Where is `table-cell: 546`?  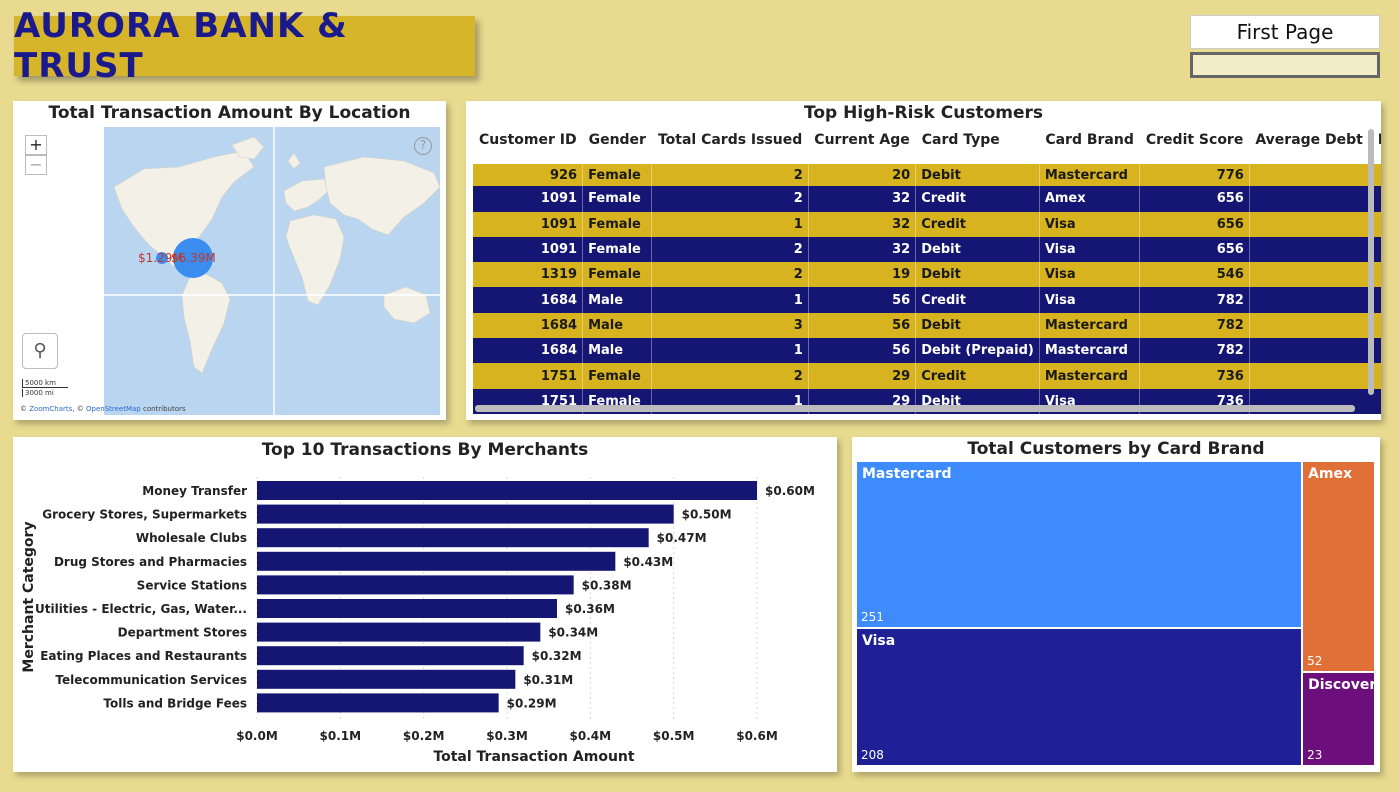
table-cell: 546 is located at coordinates (1194, 275).